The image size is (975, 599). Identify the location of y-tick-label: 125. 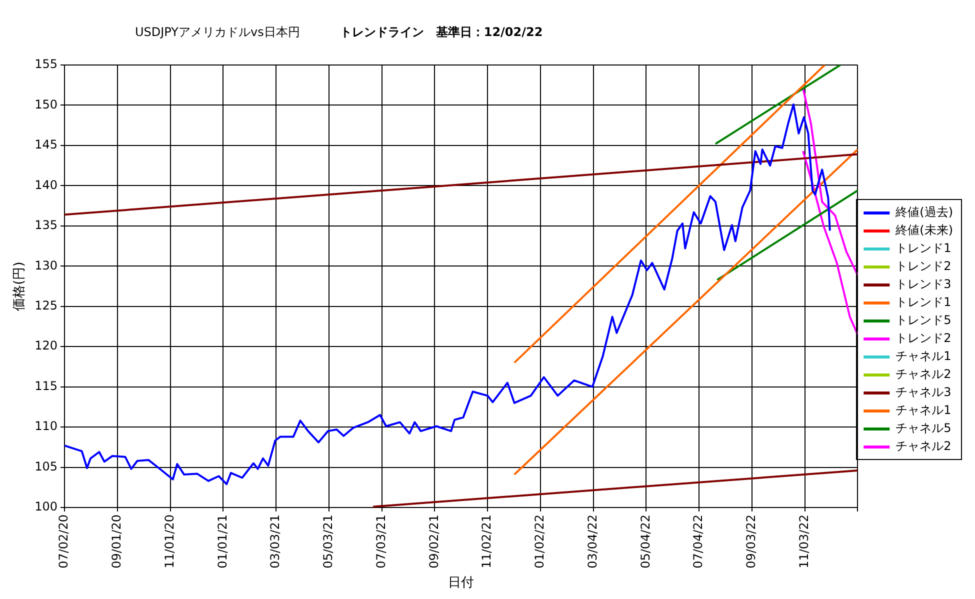
(46, 305).